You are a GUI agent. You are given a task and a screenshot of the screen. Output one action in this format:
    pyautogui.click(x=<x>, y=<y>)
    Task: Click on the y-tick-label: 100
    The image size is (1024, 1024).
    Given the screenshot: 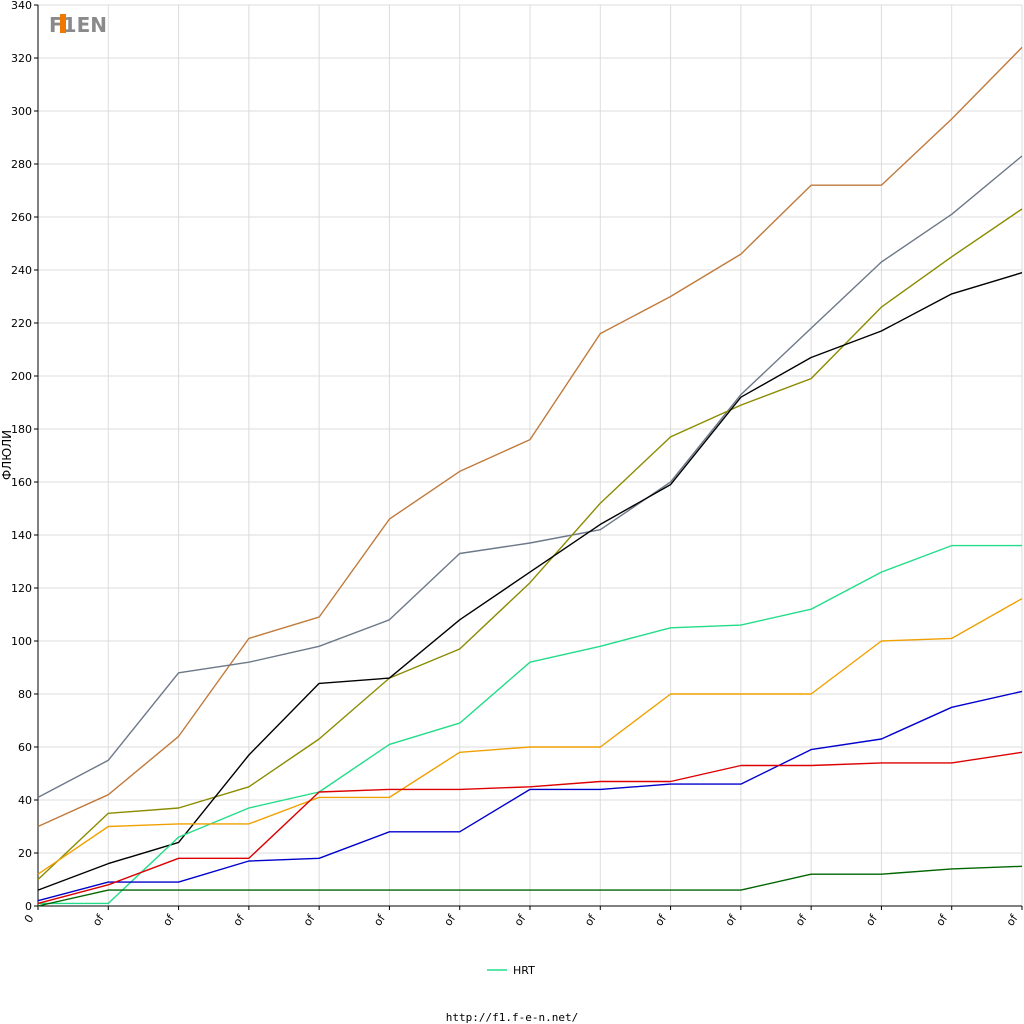 What is the action you would take?
    pyautogui.click(x=21, y=641)
    